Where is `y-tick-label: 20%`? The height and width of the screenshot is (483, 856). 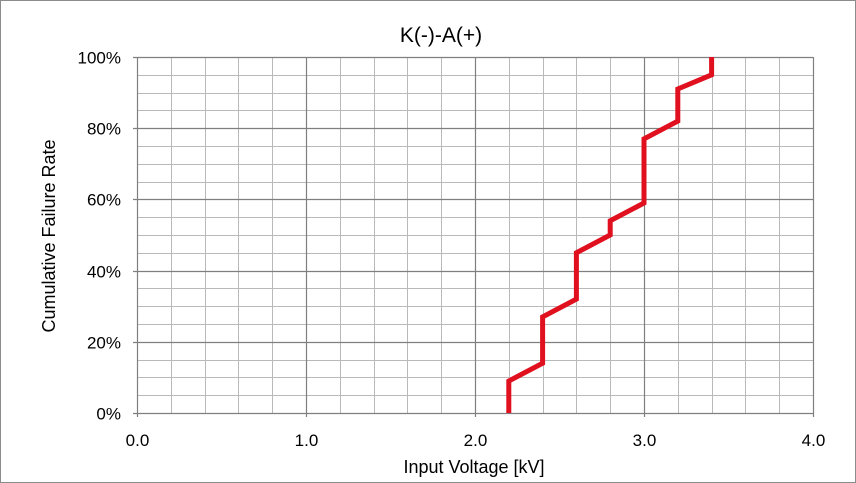 y-tick-label: 20% is located at coordinates (104, 343).